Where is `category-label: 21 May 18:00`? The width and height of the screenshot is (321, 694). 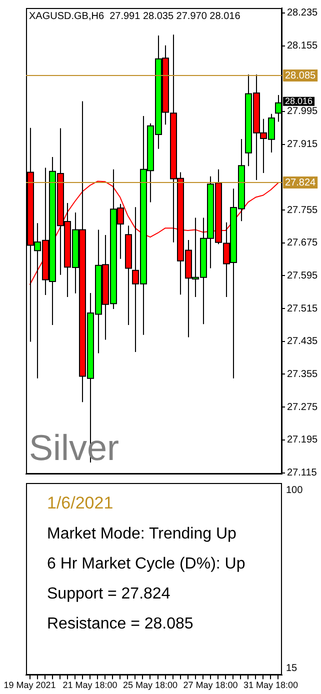 category-label: 21 May 18:00 is located at coordinates (90, 685).